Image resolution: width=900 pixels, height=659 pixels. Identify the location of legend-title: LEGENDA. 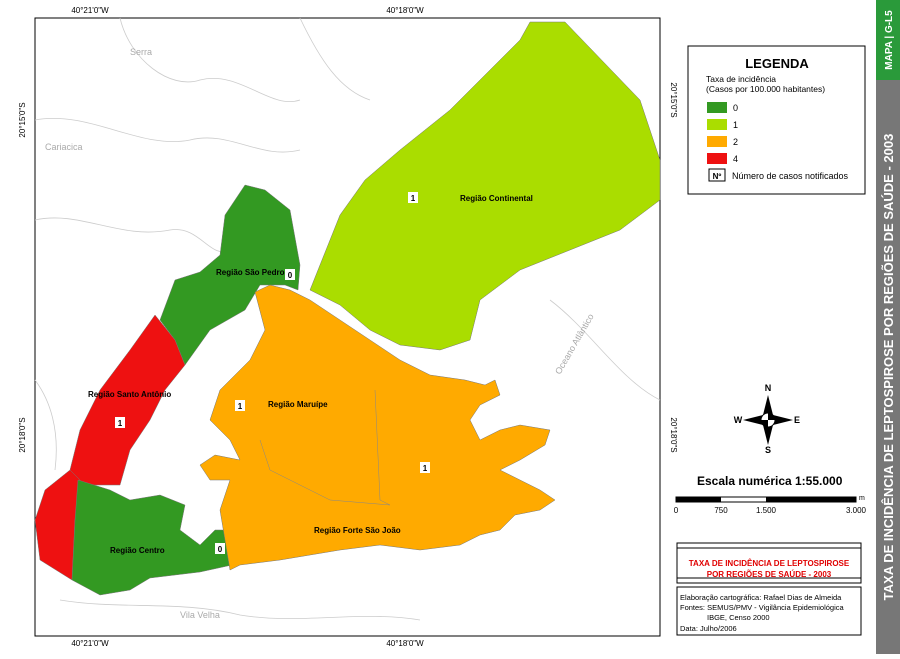
(777, 63).